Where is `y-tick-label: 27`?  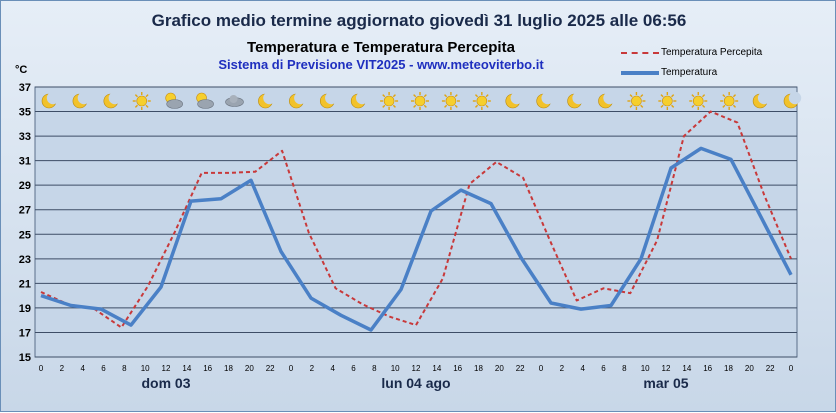
y-tick-label: 27 is located at coordinates (25, 211).